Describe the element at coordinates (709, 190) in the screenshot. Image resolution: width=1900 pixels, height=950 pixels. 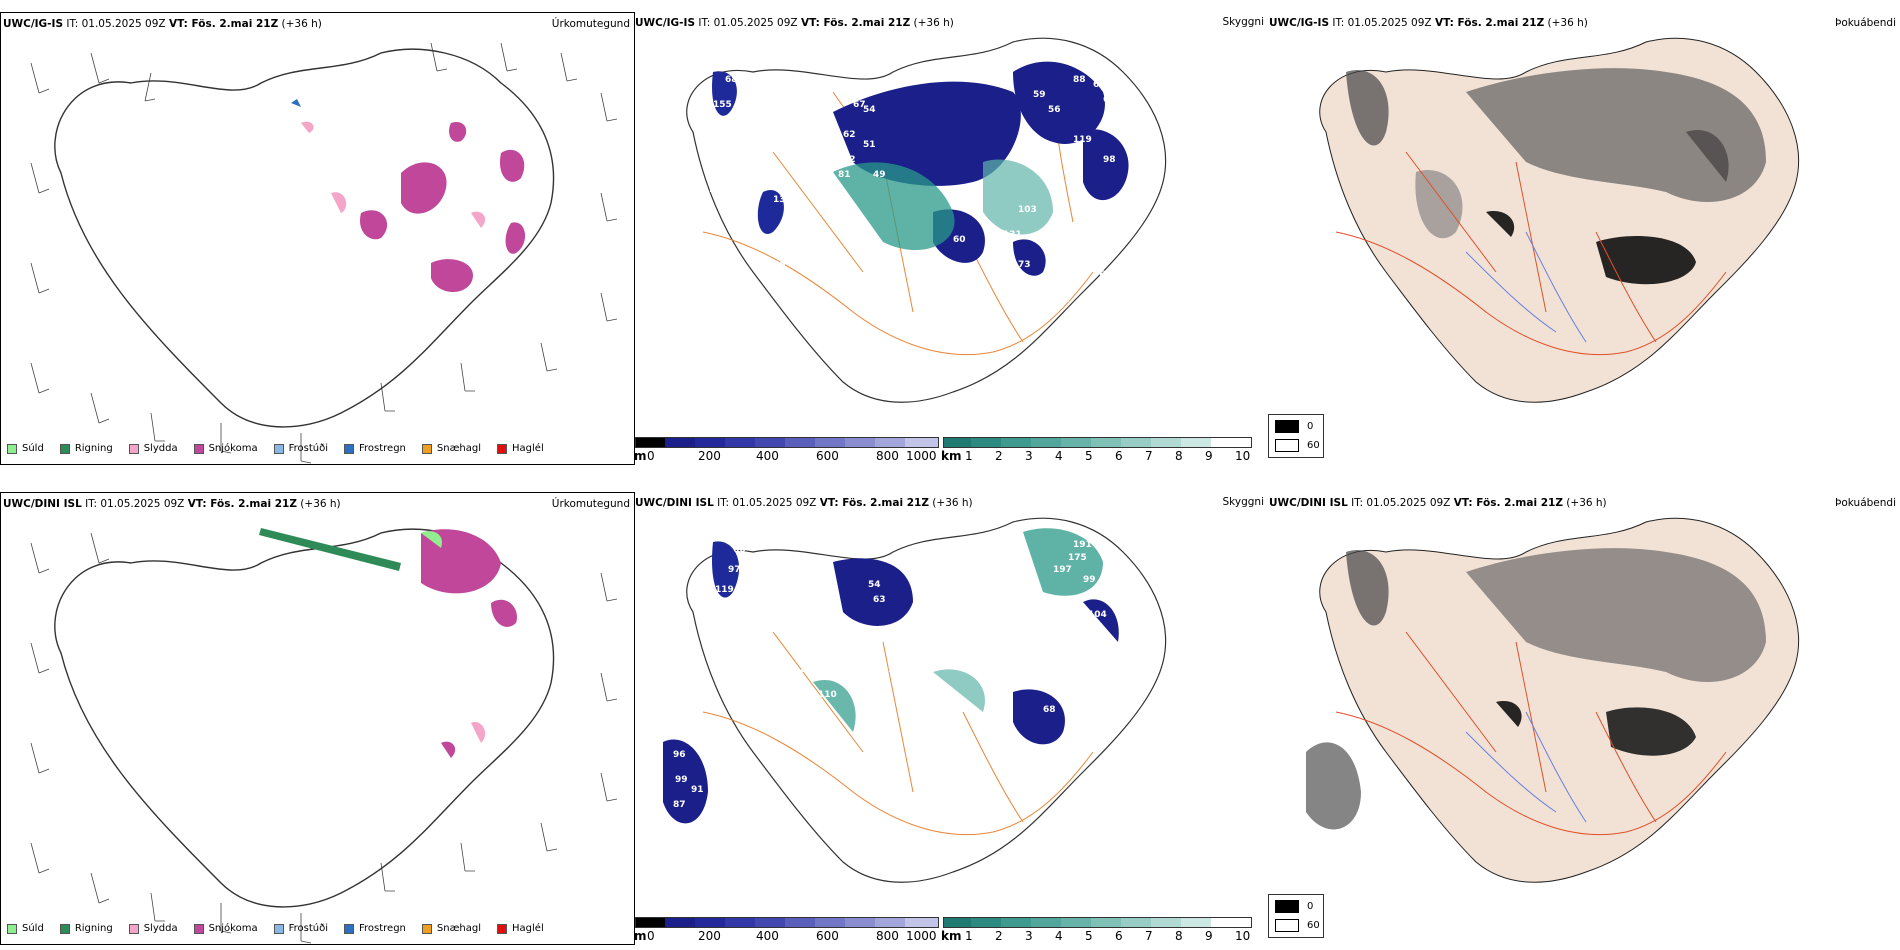
I see `vis-value: 12` at that location.